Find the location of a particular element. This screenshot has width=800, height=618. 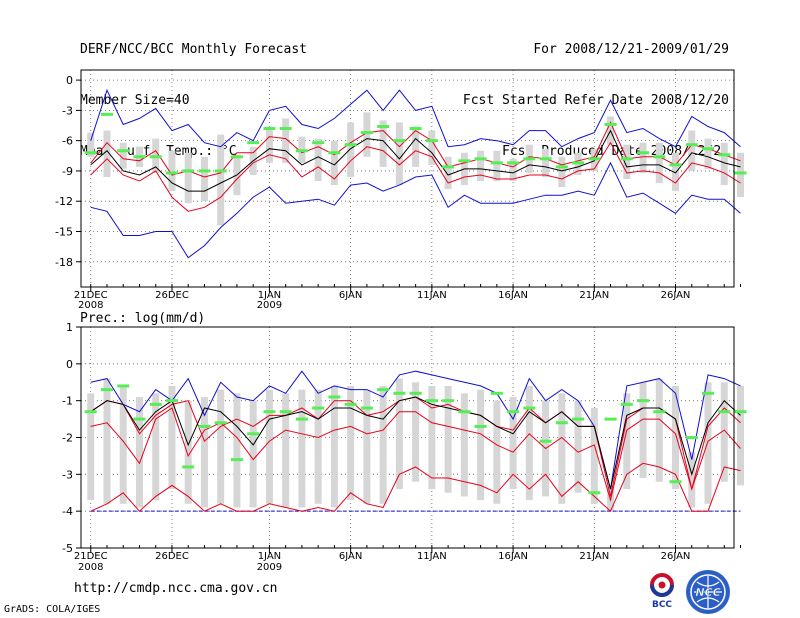

series-line-member-lower is located at coordinates (415, 455).